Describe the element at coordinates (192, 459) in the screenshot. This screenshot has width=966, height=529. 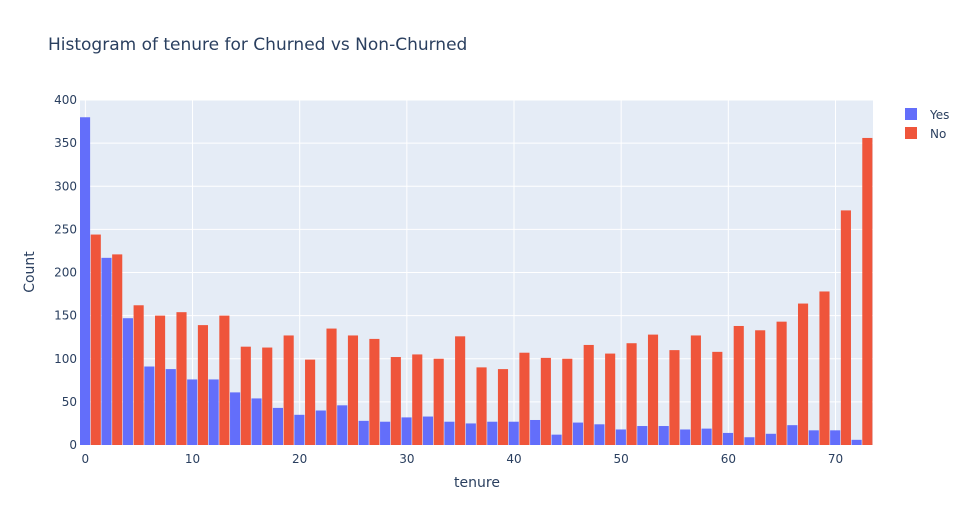
I see `x-tick-label-10: 10` at that location.